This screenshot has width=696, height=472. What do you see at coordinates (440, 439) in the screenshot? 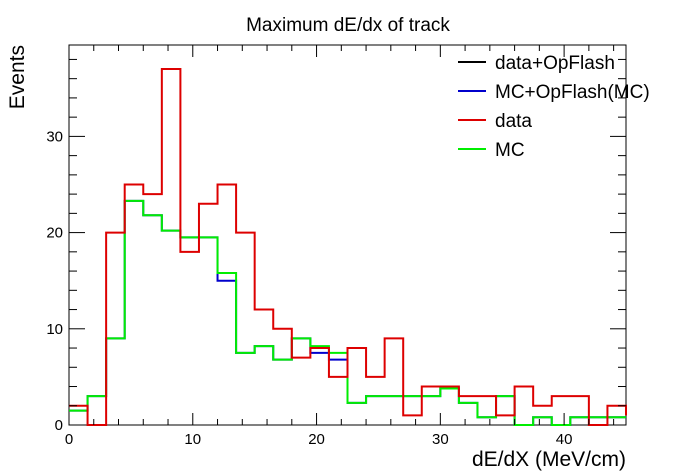
I see `x-tick-label: 30` at bounding box center [440, 439].